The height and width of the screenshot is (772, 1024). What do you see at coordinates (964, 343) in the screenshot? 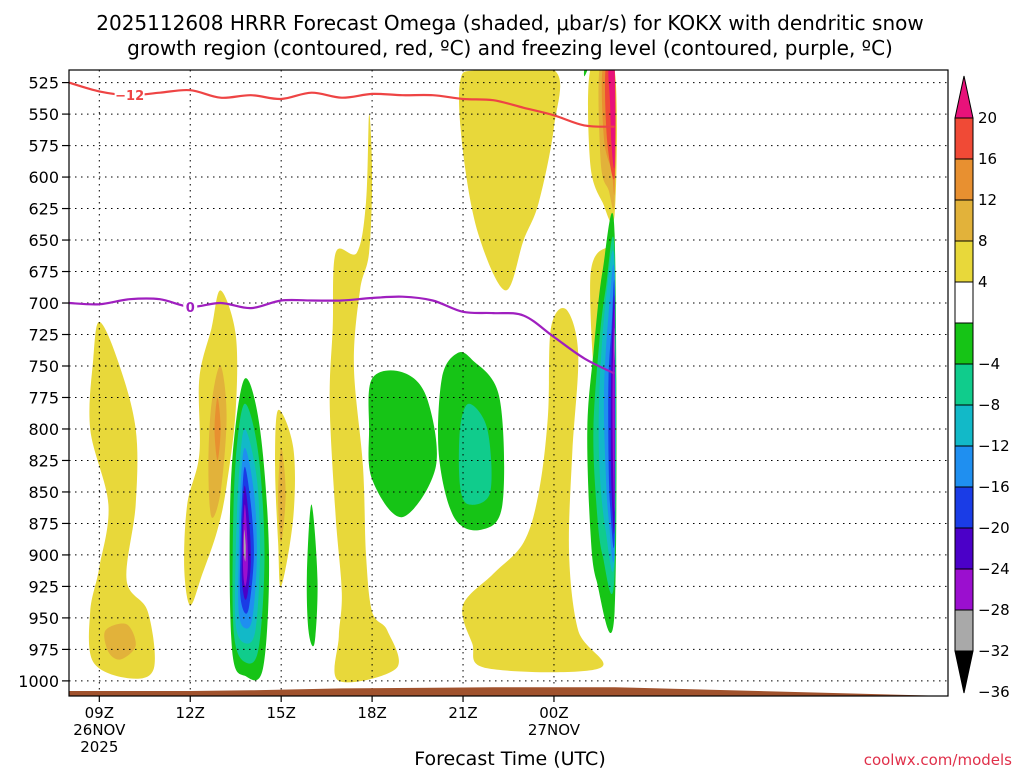
I see `colorbar-bin--8-to--4` at bounding box center [964, 343].